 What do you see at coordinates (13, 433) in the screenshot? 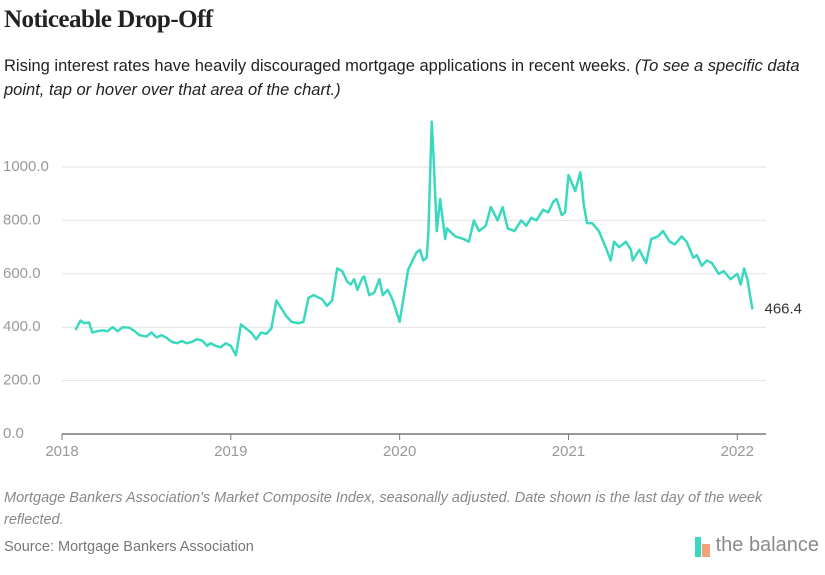
I see `y-tick-label: 0.0` at bounding box center [13, 433].